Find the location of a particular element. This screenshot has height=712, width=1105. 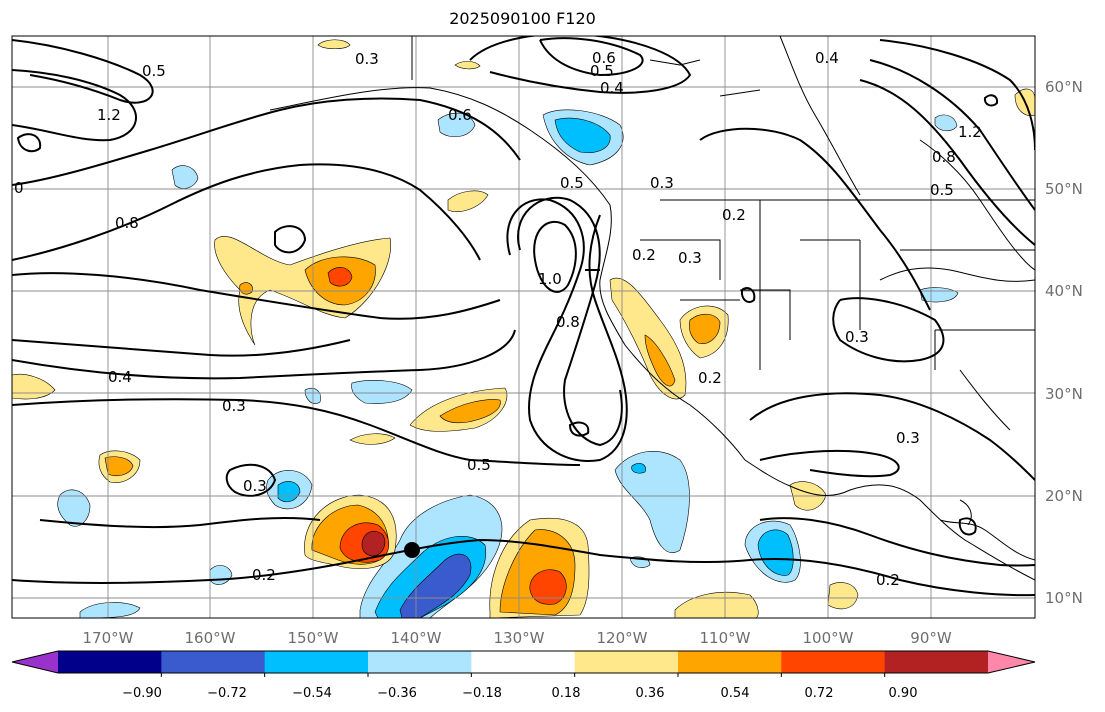

contour-label: 1.0 is located at coordinates (550, 279).